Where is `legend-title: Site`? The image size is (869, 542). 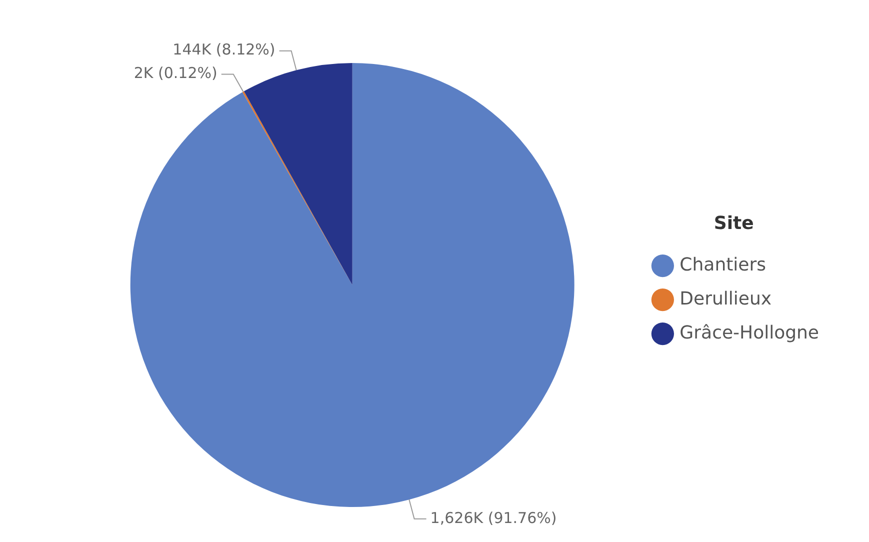
legend-title: Site is located at coordinates (734, 223).